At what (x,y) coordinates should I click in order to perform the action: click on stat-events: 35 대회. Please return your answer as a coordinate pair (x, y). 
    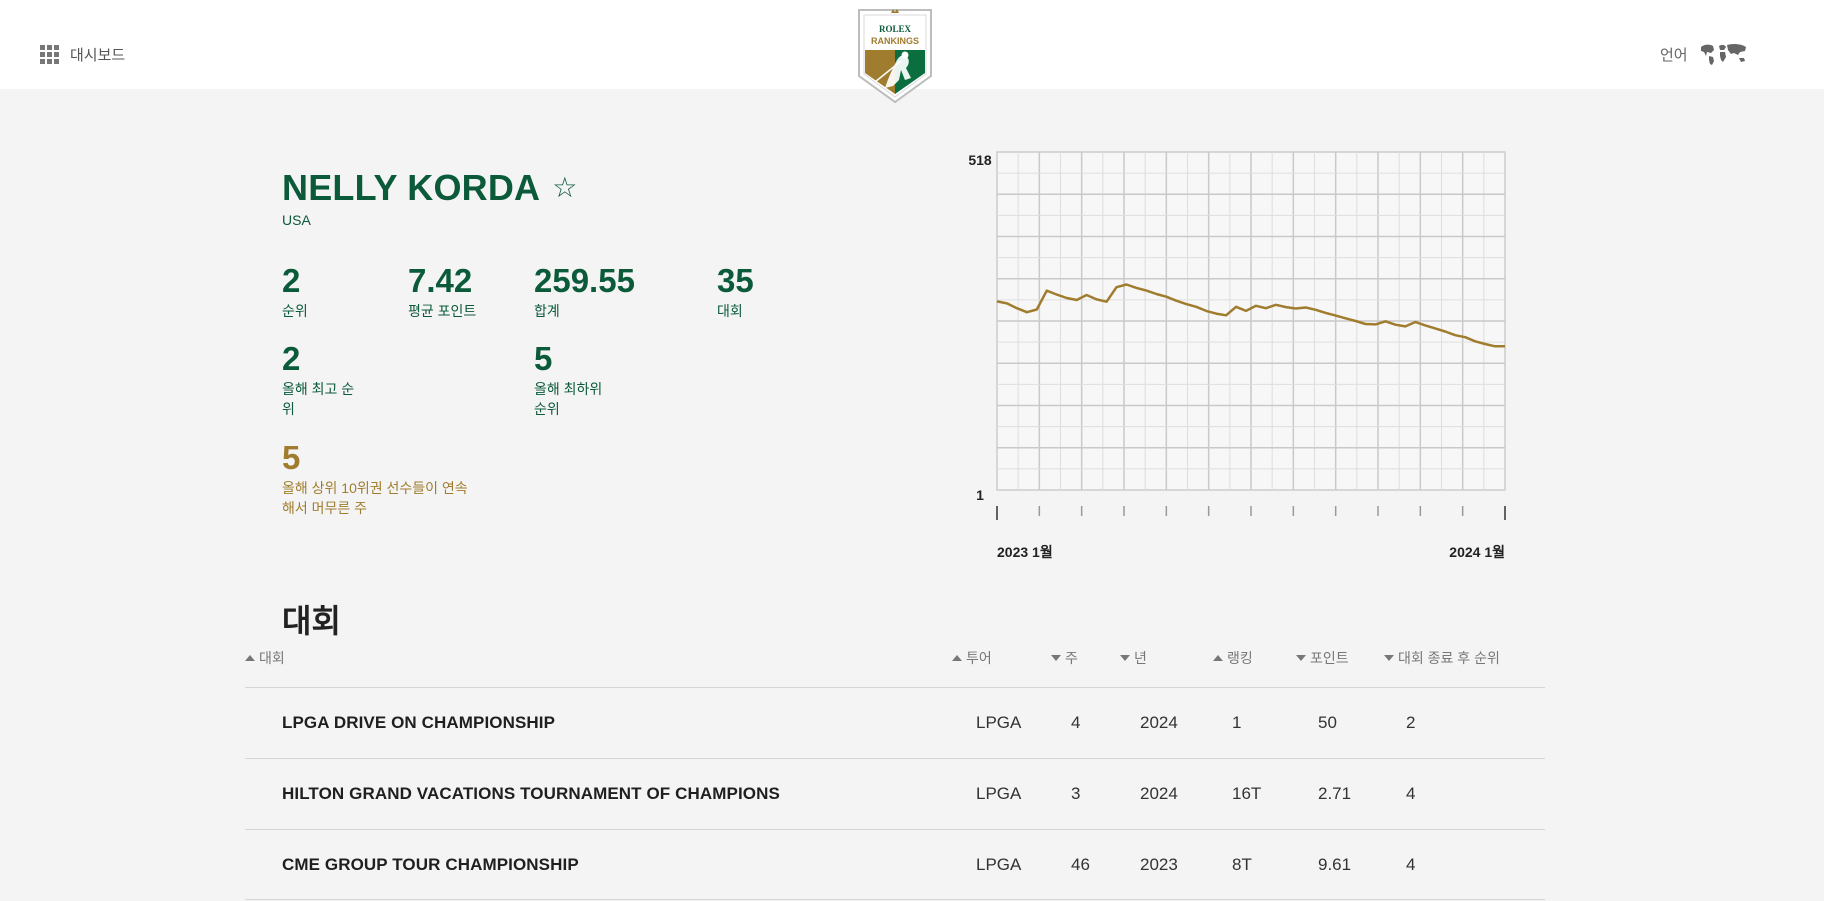
    Looking at the image, I should click on (735, 292).